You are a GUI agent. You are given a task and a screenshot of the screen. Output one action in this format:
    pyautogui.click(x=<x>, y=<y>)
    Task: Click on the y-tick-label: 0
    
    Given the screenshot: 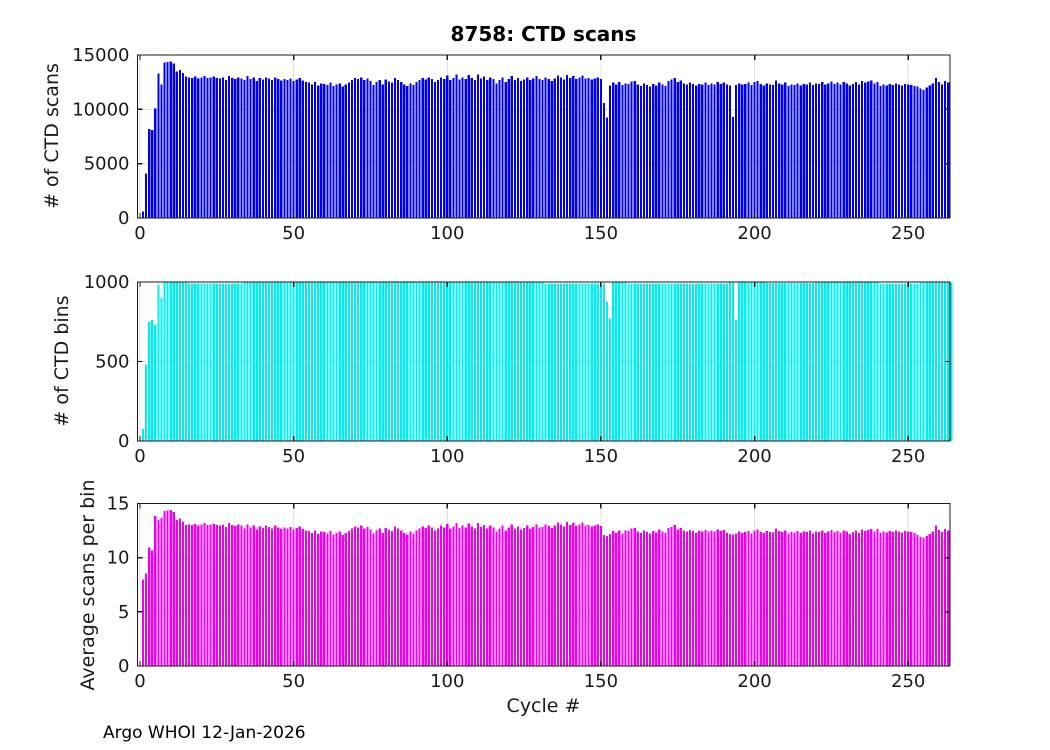 What is the action you would take?
    pyautogui.click(x=123, y=666)
    